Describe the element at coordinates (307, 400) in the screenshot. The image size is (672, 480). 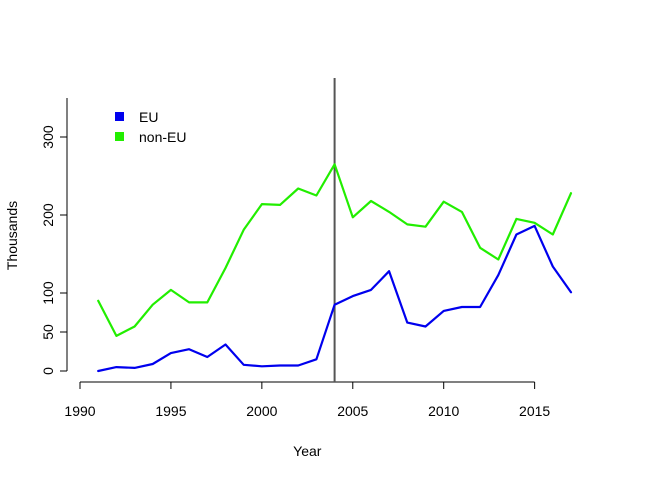
I see `x-axis-ticks: 1990 1995 2000 2005 2010 2015` at that location.